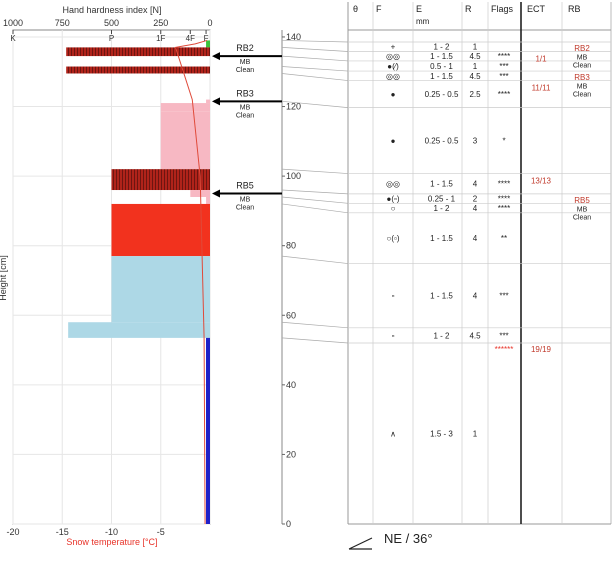 The height and width of the screenshot is (561, 616). What do you see at coordinates (393, 434) in the screenshot?
I see `grain-shape: ∧` at bounding box center [393, 434].